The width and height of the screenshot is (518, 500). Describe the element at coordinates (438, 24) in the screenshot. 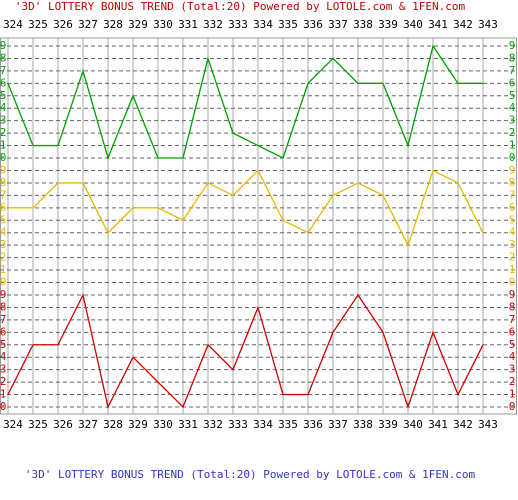

I see `x-tick-label: 341` at that location.